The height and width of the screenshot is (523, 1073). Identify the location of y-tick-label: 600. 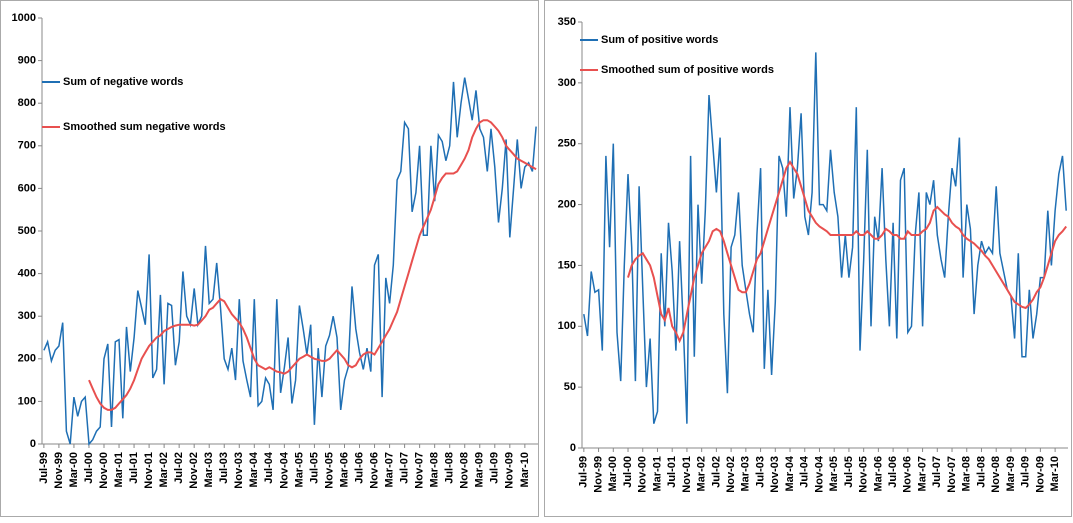
(27, 188).